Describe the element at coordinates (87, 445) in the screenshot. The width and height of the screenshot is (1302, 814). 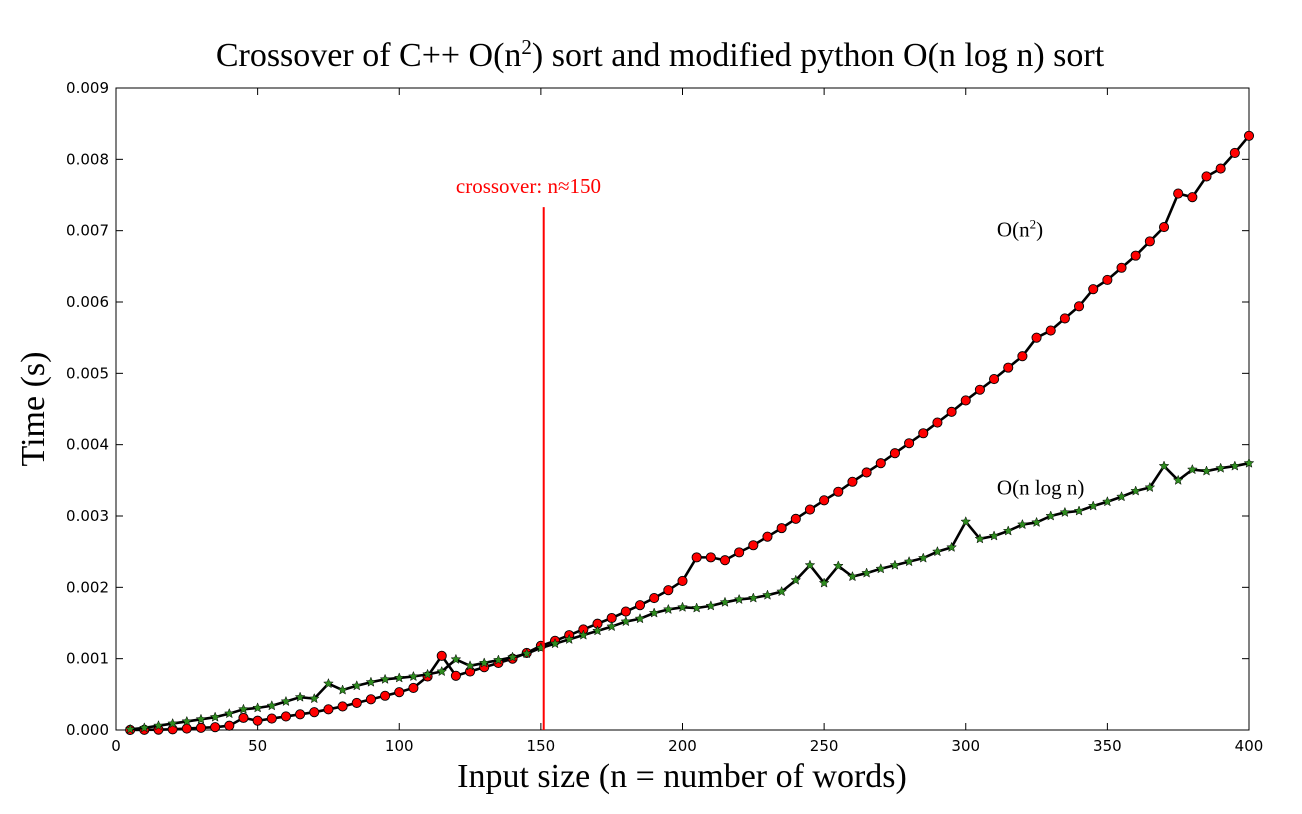
I see `y-tick-label: 0.004` at that location.